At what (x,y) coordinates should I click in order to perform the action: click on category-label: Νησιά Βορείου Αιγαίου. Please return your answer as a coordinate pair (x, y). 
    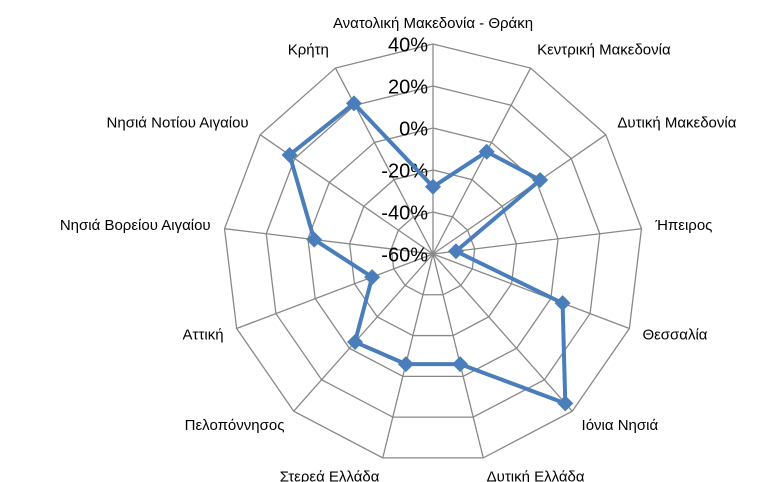
    Looking at the image, I should click on (135, 225).